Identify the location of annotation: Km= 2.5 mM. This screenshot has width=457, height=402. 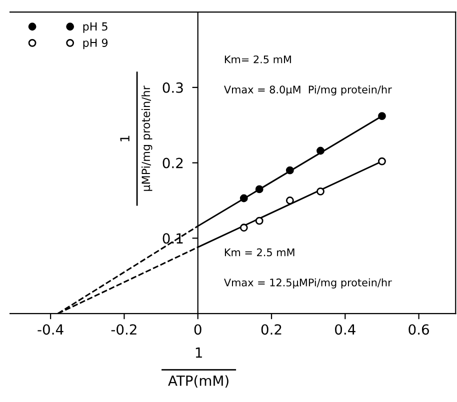
(257, 59).